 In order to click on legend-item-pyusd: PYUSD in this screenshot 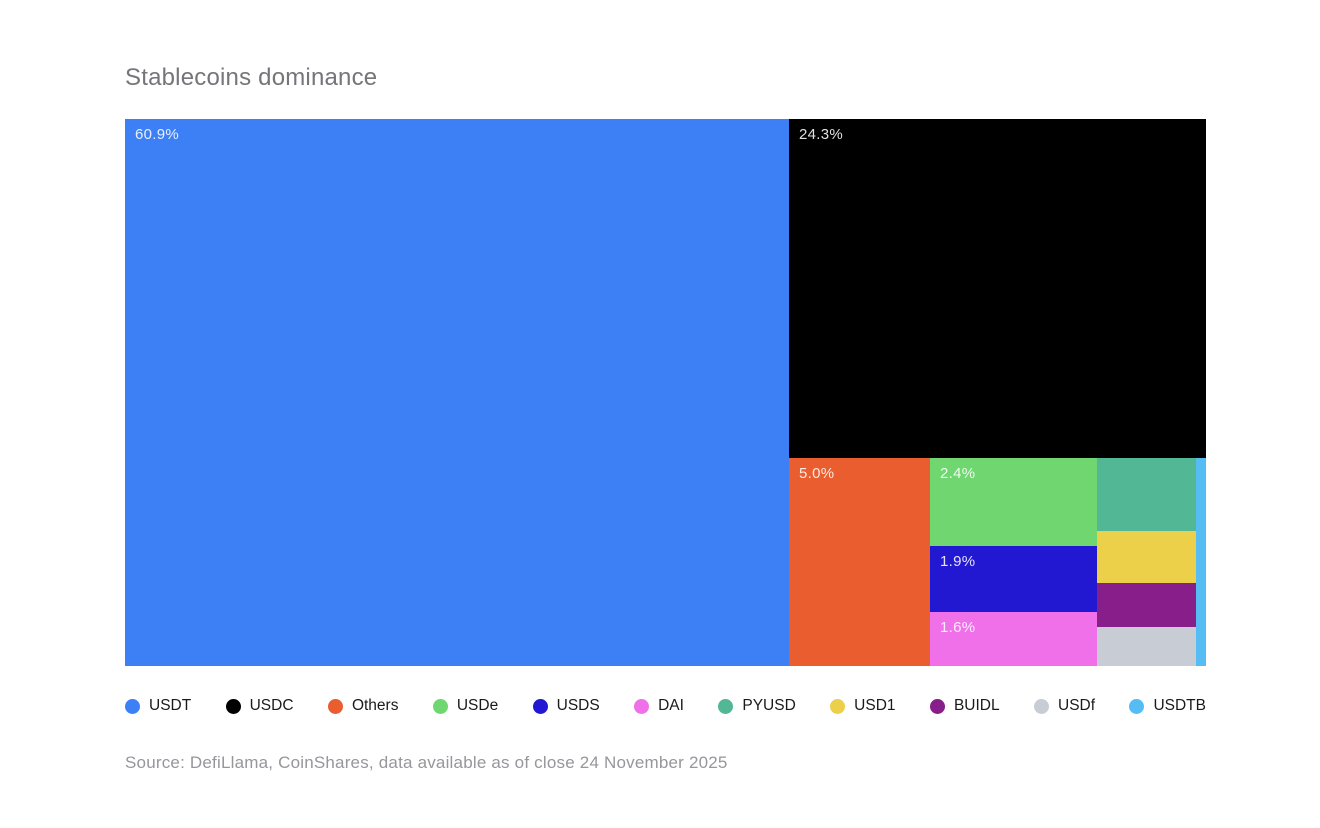, I will do `click(757, 706)`.